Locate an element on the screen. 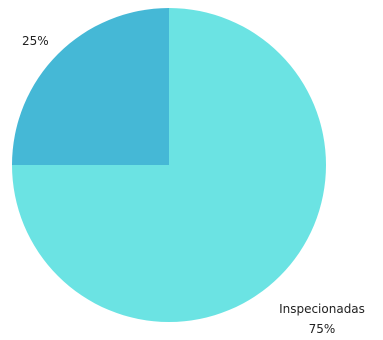 Image resolution: width=383 pixels, height=340 pixels. slice-category-label-inspecionadas: Inspecionadas is located at coordinates (322, 309).